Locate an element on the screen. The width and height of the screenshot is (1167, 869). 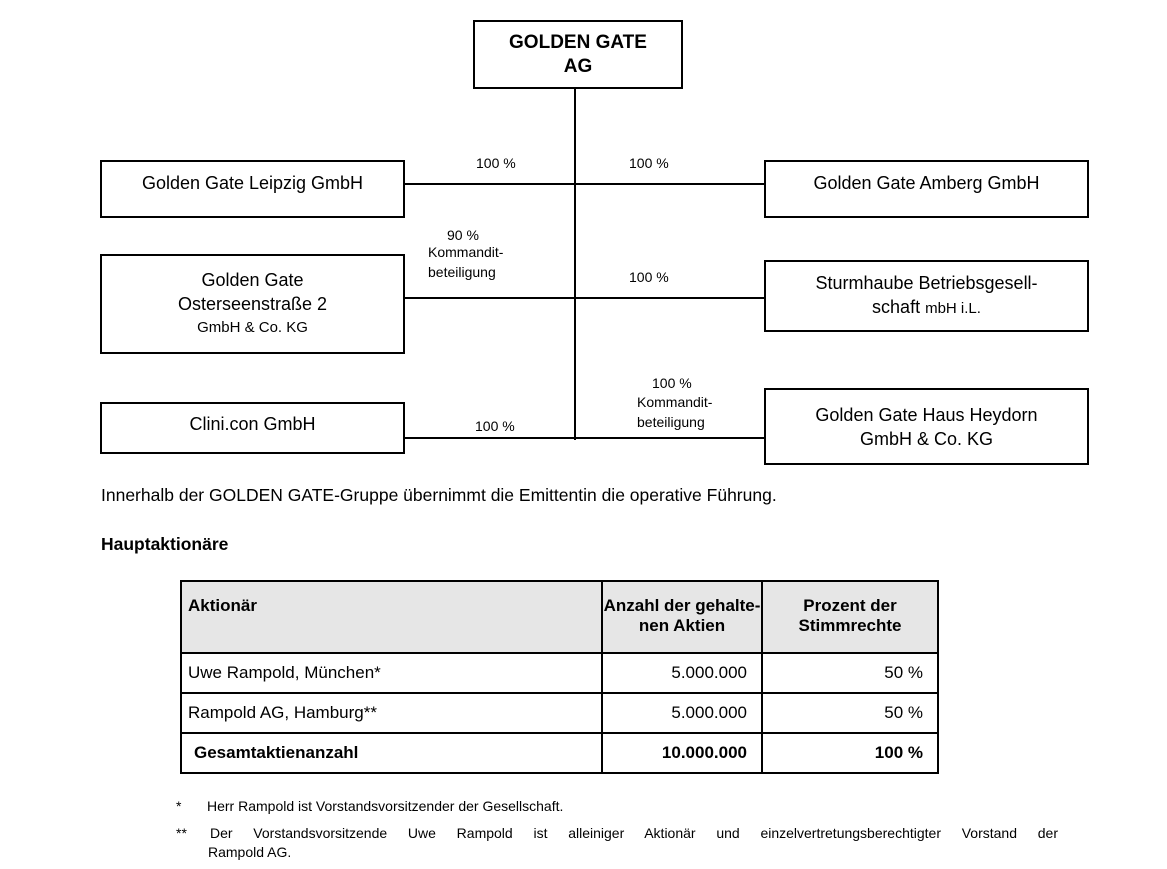
table-total-row: Gesamtaktienanzahl 10.000.000 100 % is located at coordinates (559, 753).